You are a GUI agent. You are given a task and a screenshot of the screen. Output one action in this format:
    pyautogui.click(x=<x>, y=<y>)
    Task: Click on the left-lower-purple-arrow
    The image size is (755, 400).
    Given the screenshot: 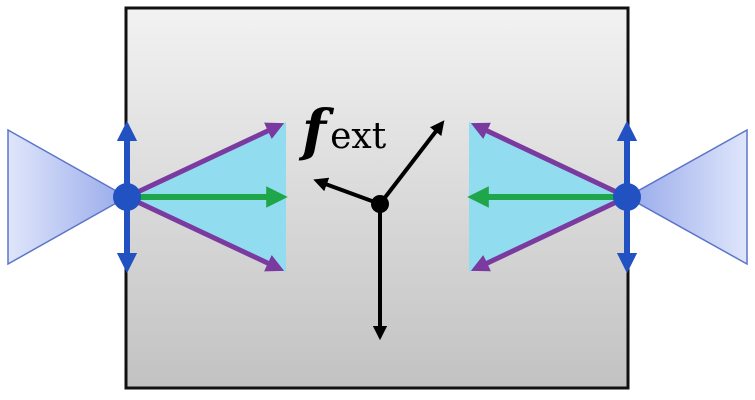 What is the action you would take?
    pyautogui.click(x=205, y=233)
    